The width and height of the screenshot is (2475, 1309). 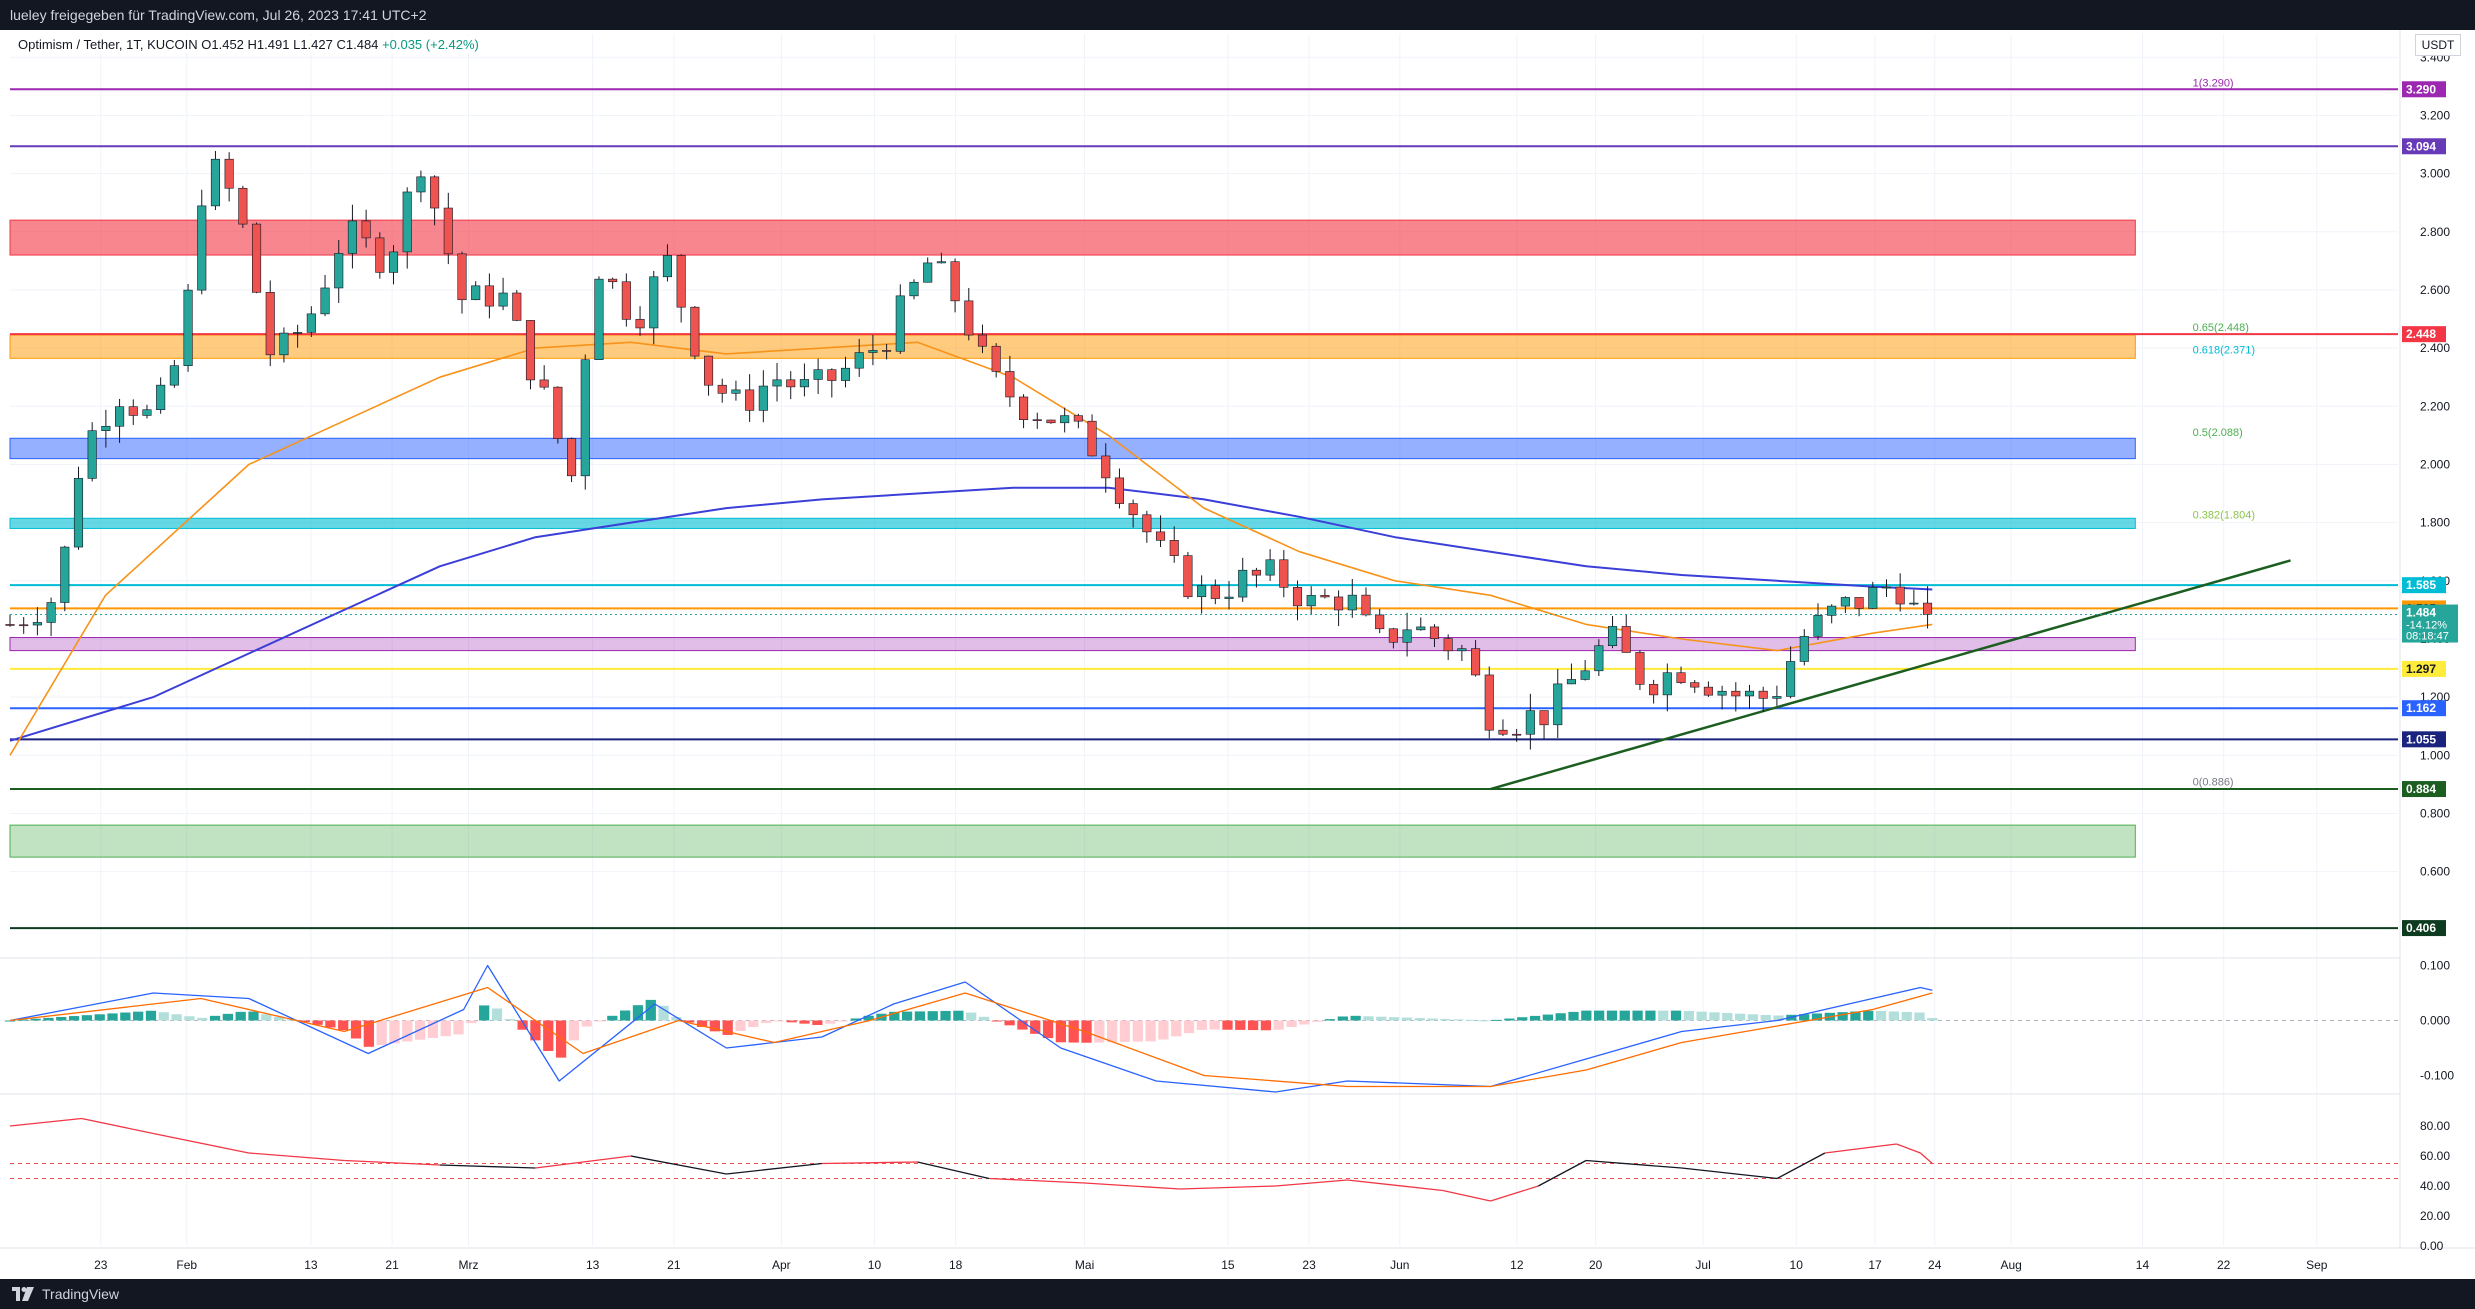 What do you see at coordinates (2438, 45) in the screenshot?
I see `currency-button: USDT` at bounding box center [2438, 45].